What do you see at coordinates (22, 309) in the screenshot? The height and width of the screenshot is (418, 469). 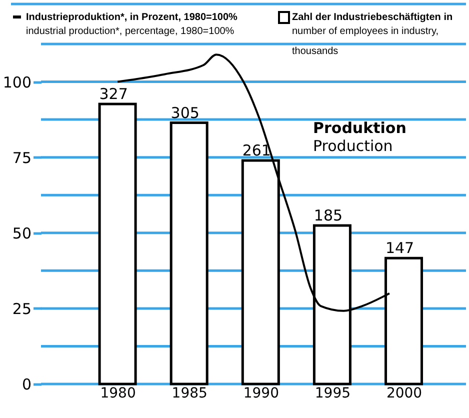 I see `y-tick-label: 25` at bounding box center [22, 309].